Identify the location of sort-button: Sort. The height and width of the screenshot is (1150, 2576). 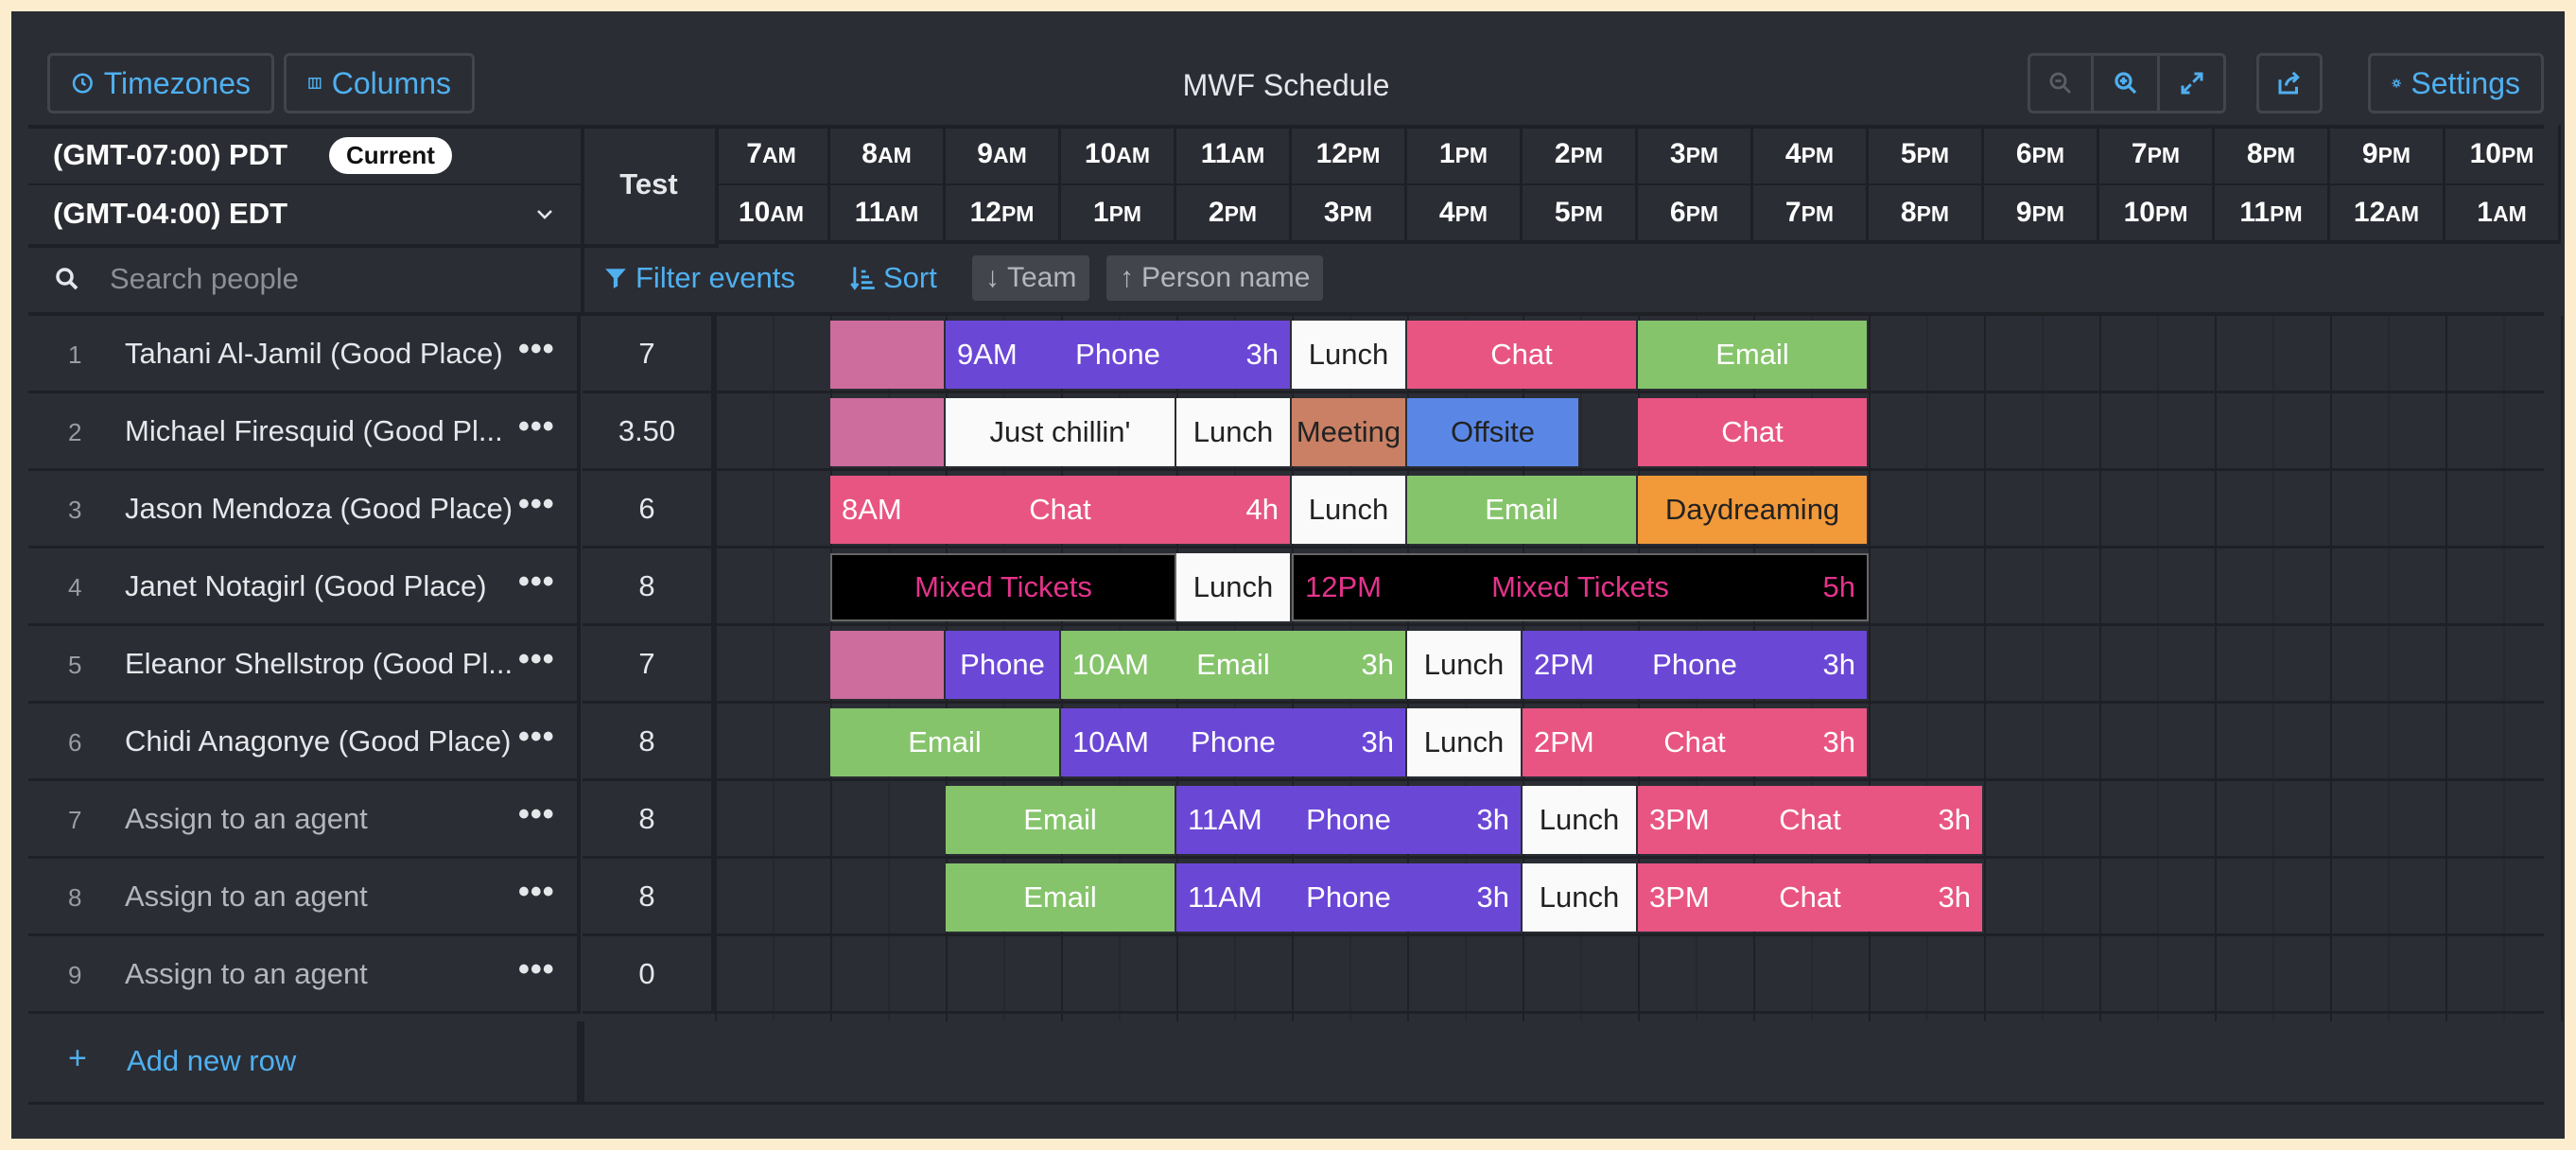
(893, 278).